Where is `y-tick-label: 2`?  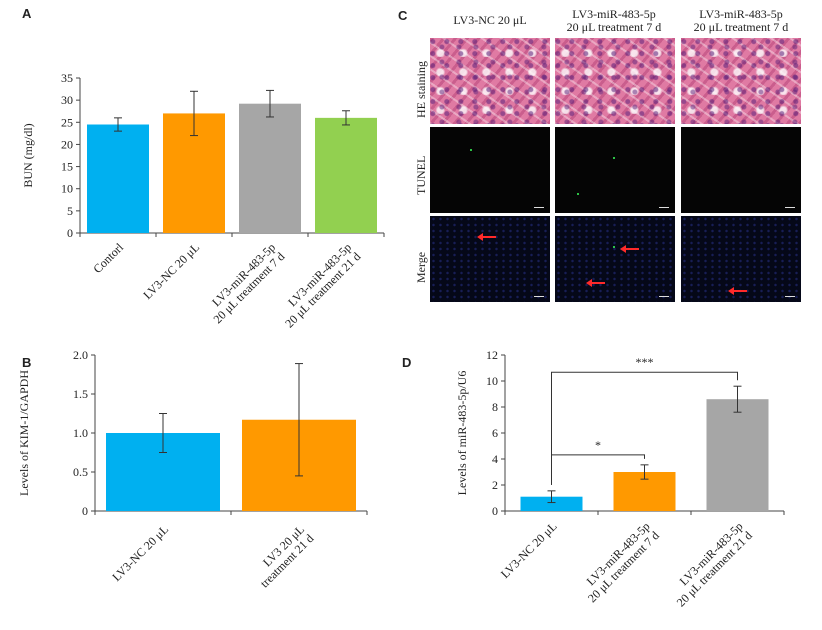
y-tick-label: 2 is located at coordinates (495, 485).